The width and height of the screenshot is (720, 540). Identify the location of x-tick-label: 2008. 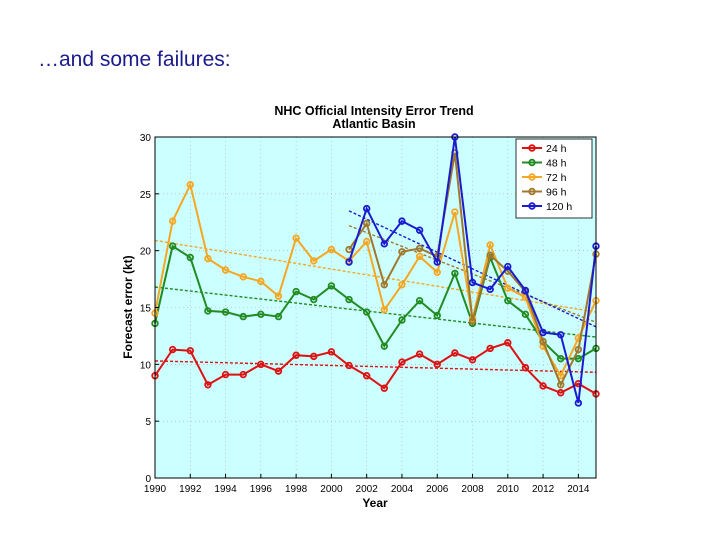
(472, 489).